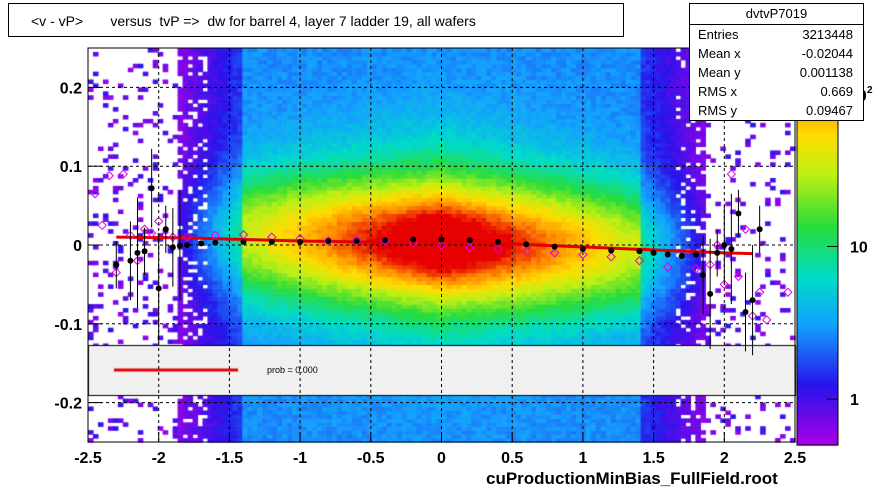  What do you see at coordinates (719, 53) in the screenshot?
I see `stats-label: Mean x` at bounding box center [719, 53].